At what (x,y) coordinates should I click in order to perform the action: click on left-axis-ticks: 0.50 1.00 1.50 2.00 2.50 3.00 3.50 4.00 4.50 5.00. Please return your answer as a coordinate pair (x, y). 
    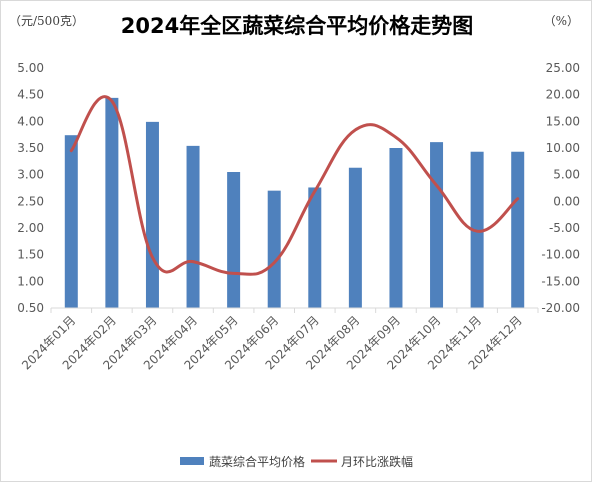
    Looking at the image, I should click on (30, 188).